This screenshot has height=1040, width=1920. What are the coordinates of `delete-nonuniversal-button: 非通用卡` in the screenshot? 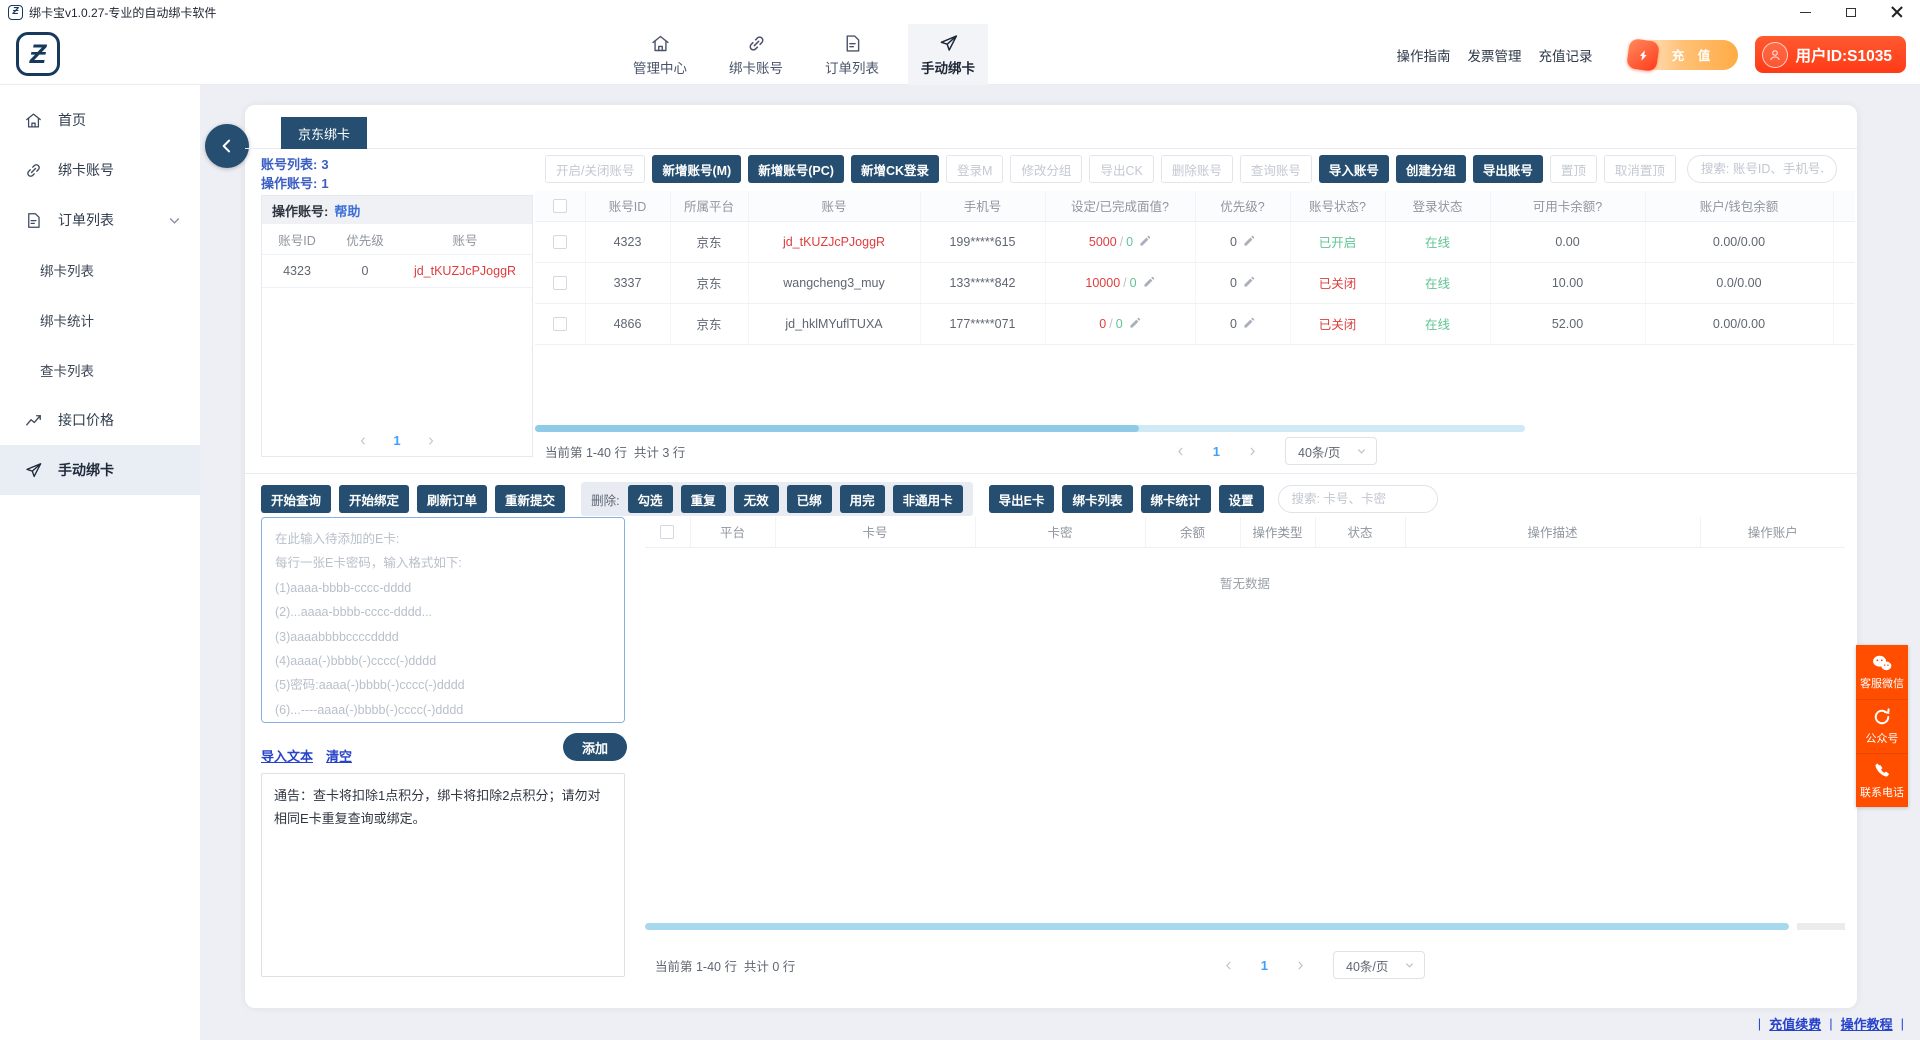 It's located at (927, 499).